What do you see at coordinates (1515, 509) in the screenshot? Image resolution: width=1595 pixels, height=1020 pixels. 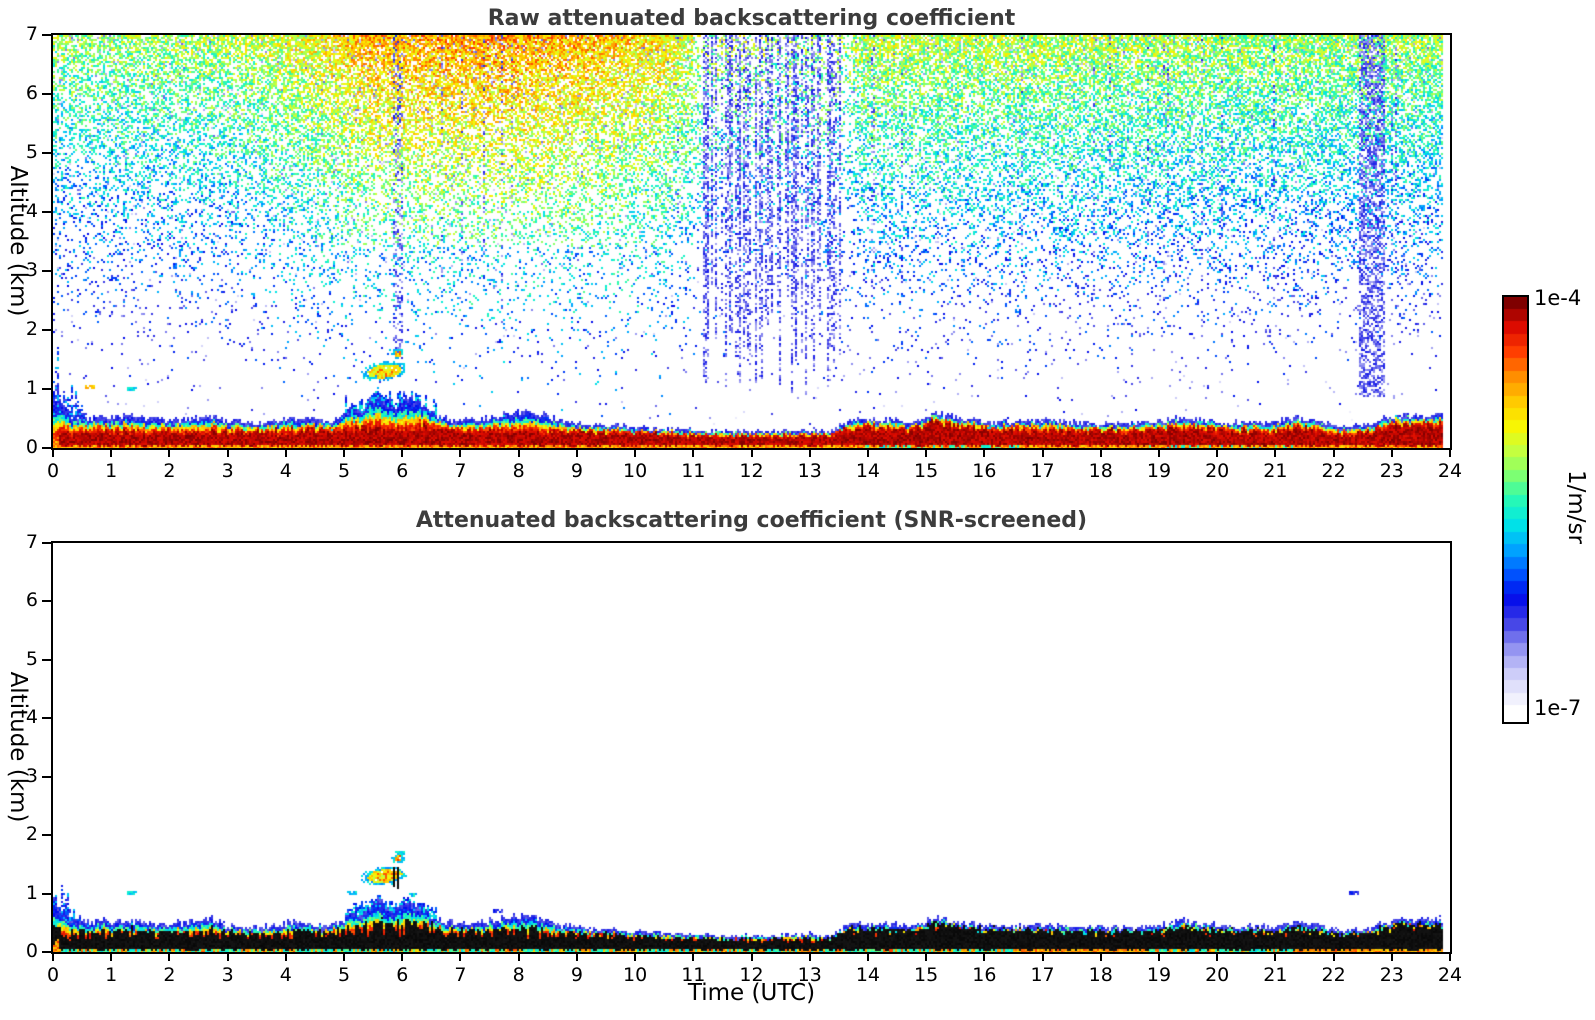 I see `colorbar` at bounding box center [1515, 509].